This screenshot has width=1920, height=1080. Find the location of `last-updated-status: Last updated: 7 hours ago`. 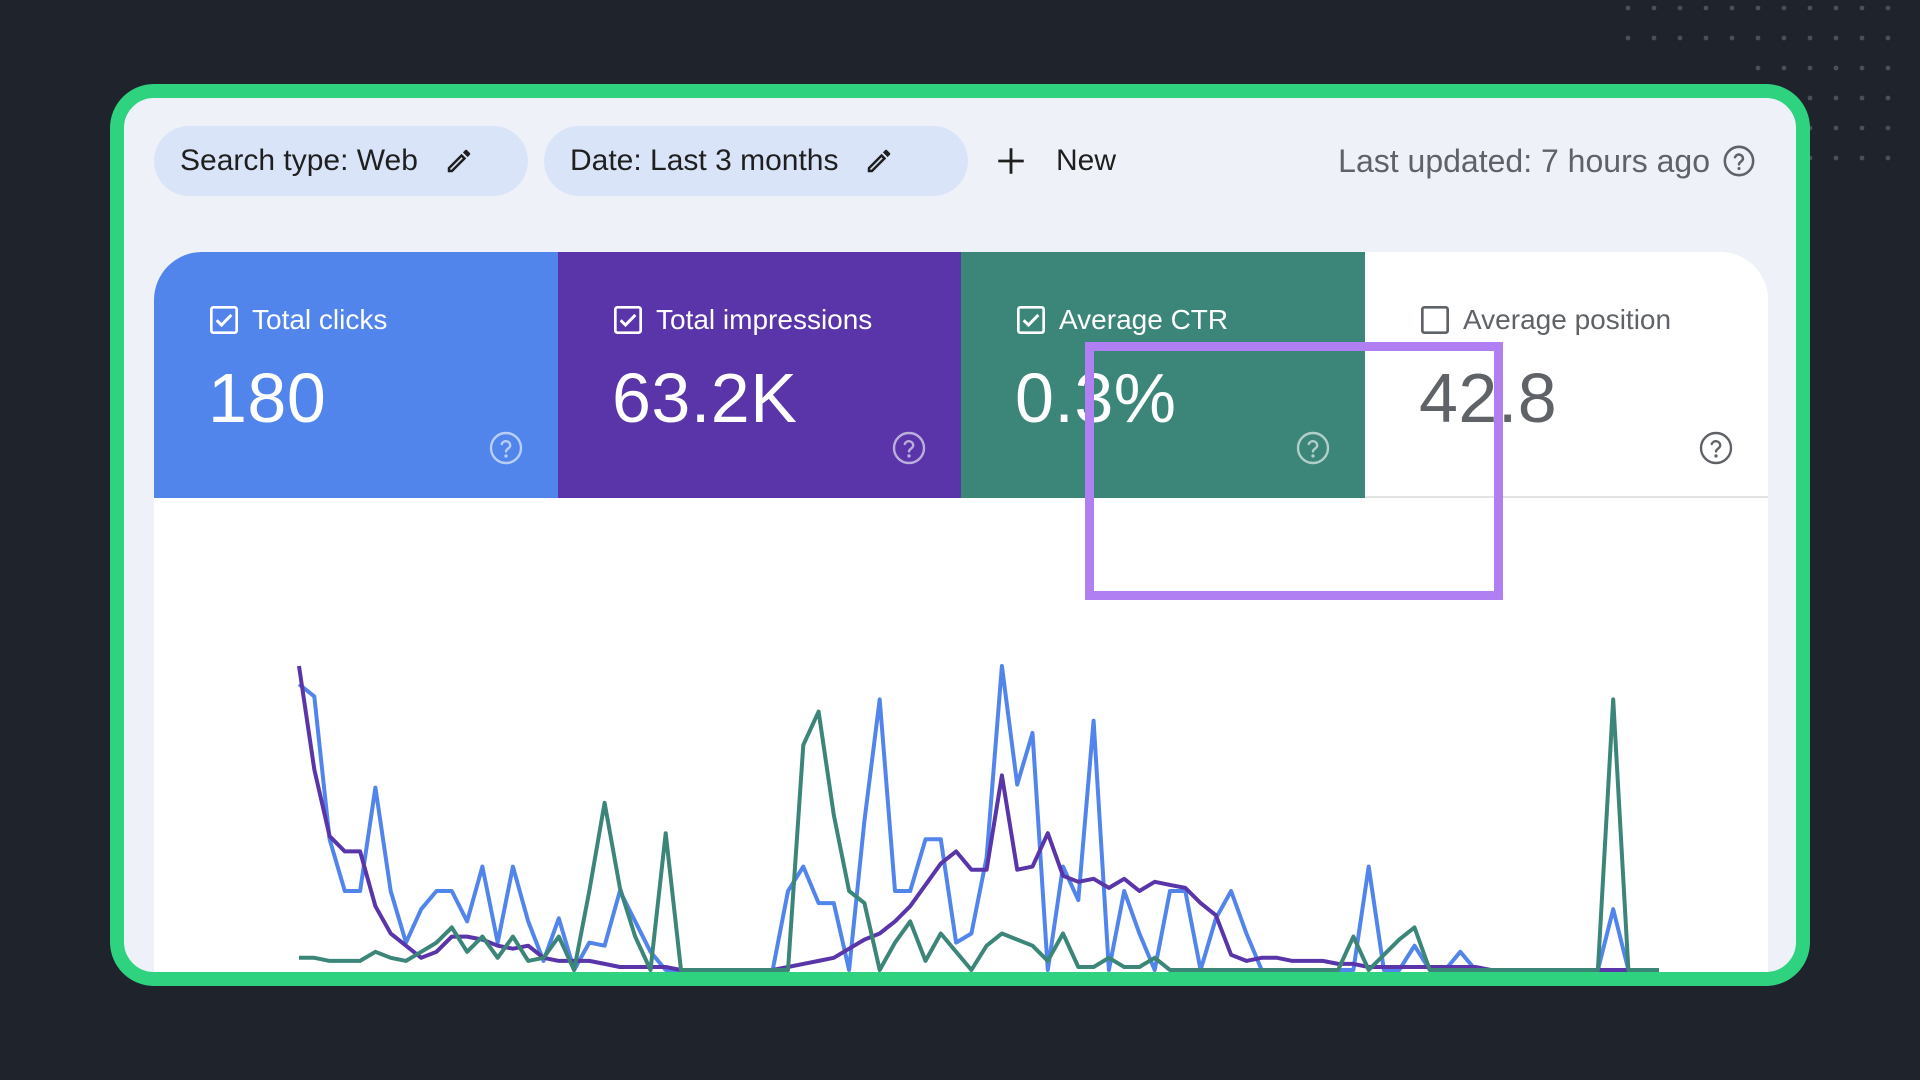

last-updated-status: Last updated: 7 hours ago is located at coordinates (1547, 161).